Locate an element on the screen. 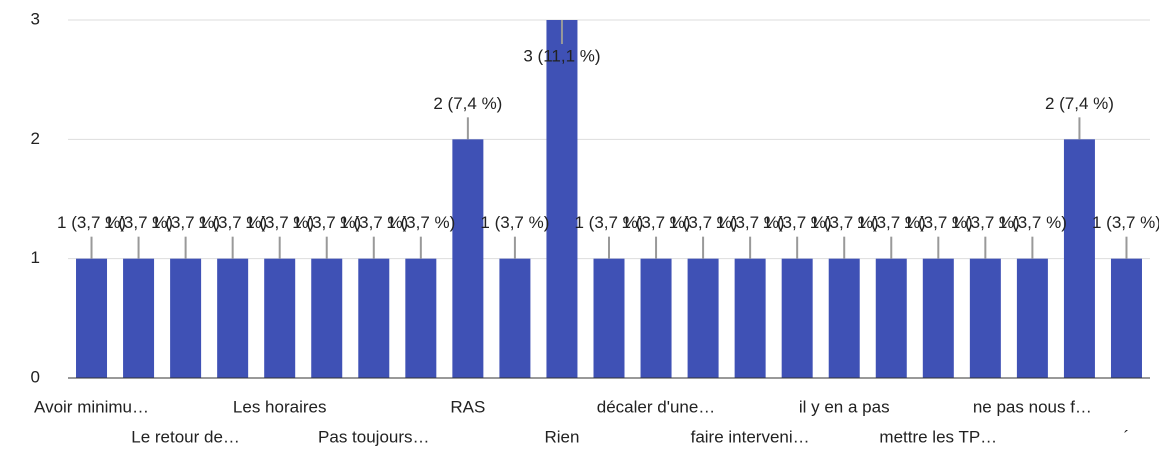 This screenshot has width=1159, height=450. data-label: 3 (11,1 %) is located at coordinates (561, 55).